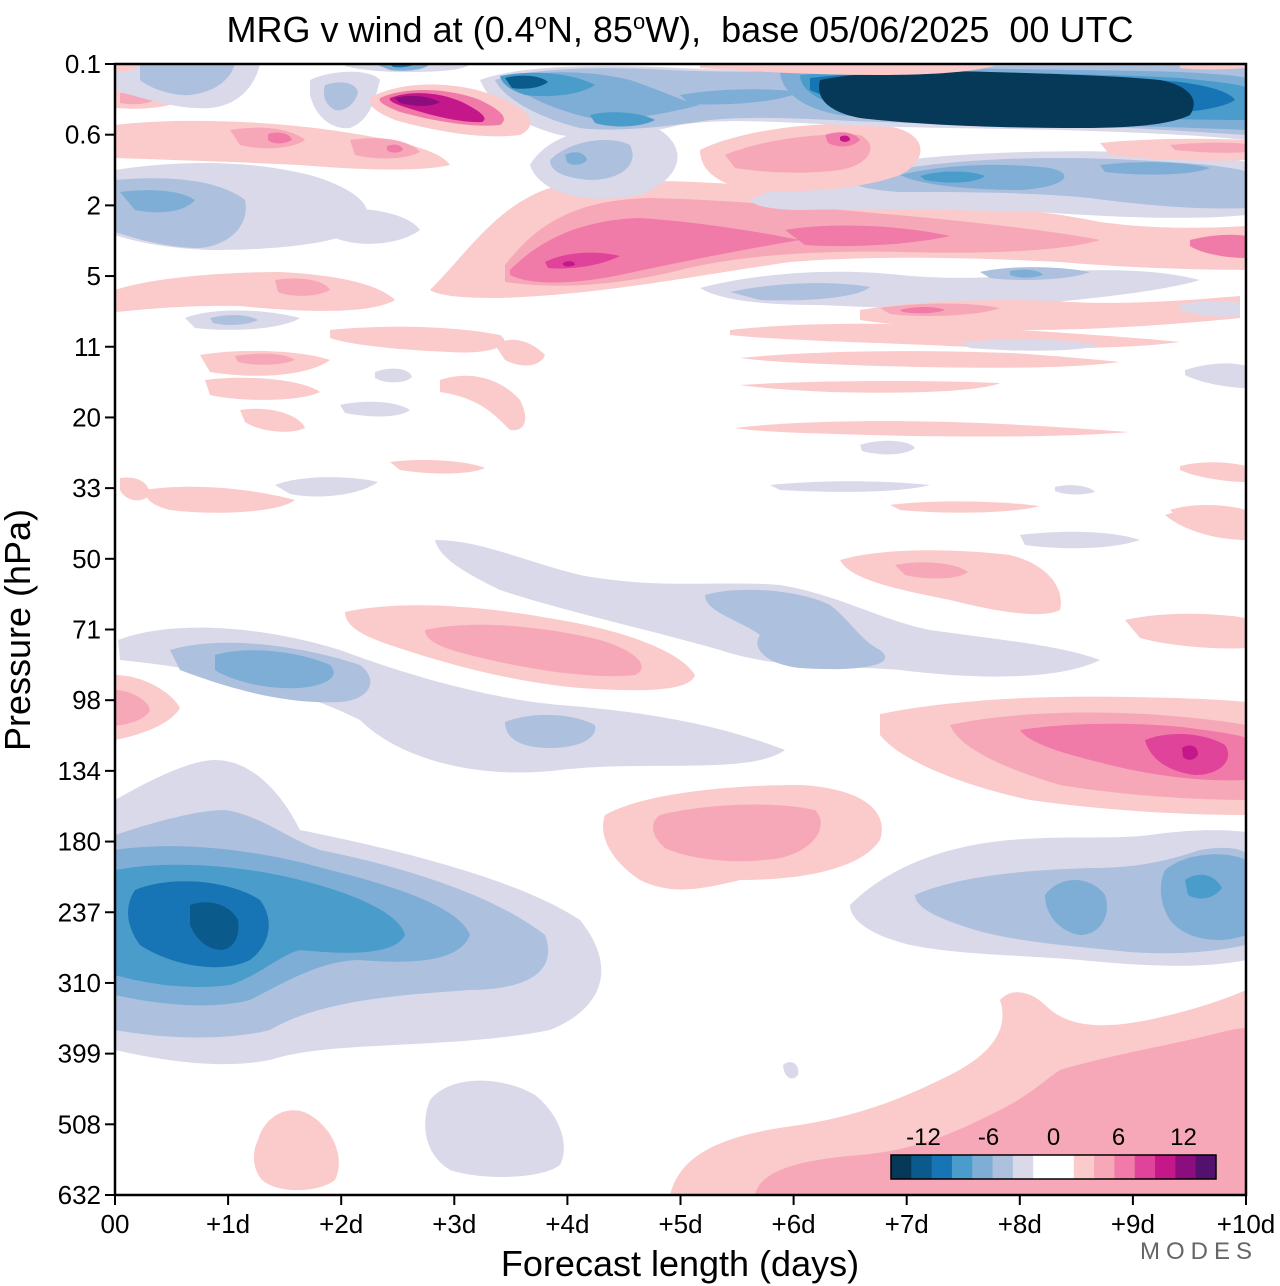  I want to click on contour-pos-t7, so click(127, 68).